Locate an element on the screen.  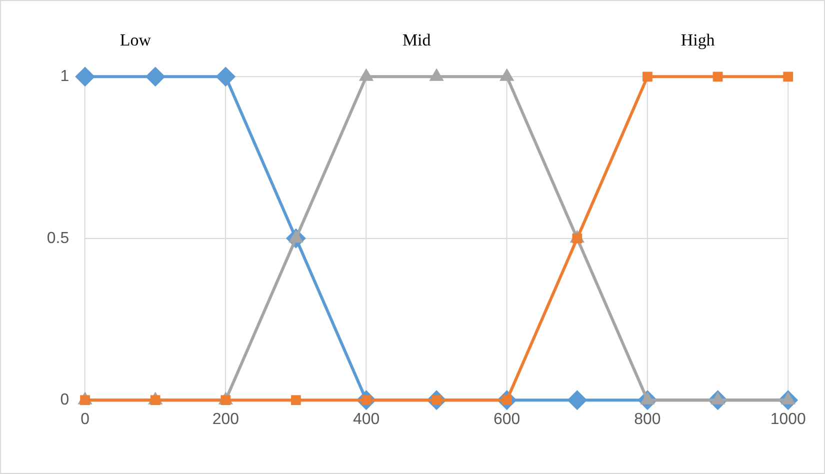
x-tick-label: 0 is located at coordinates (85, 419).